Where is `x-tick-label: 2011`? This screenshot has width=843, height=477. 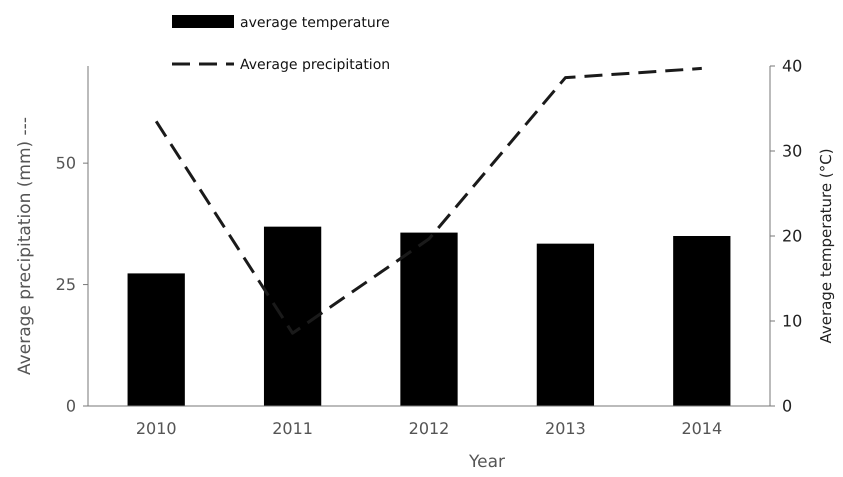
x-tick-label: 2011 is located at coordinates (292, 428).